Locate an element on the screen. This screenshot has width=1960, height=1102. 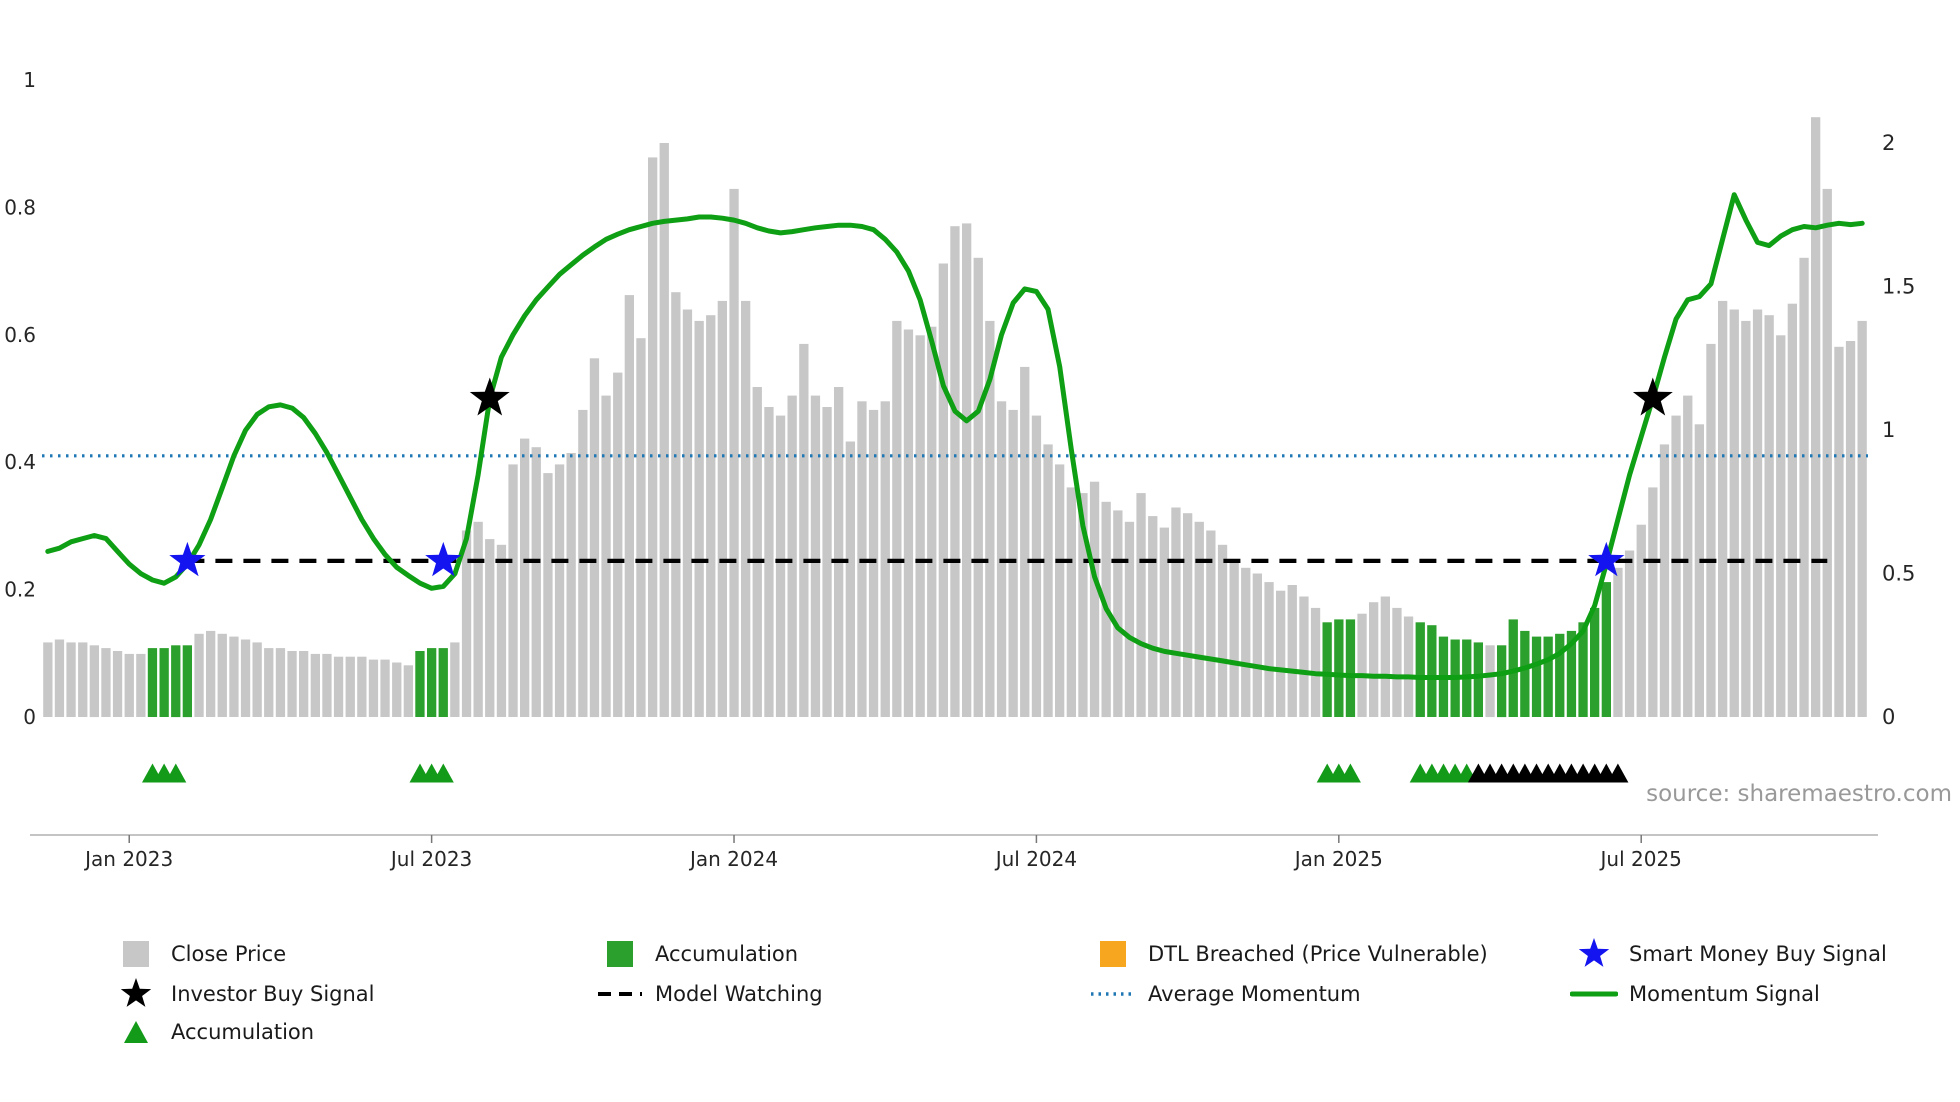
legend-item-accumulation-square: Accumulation is located at coordinates (697, 954).